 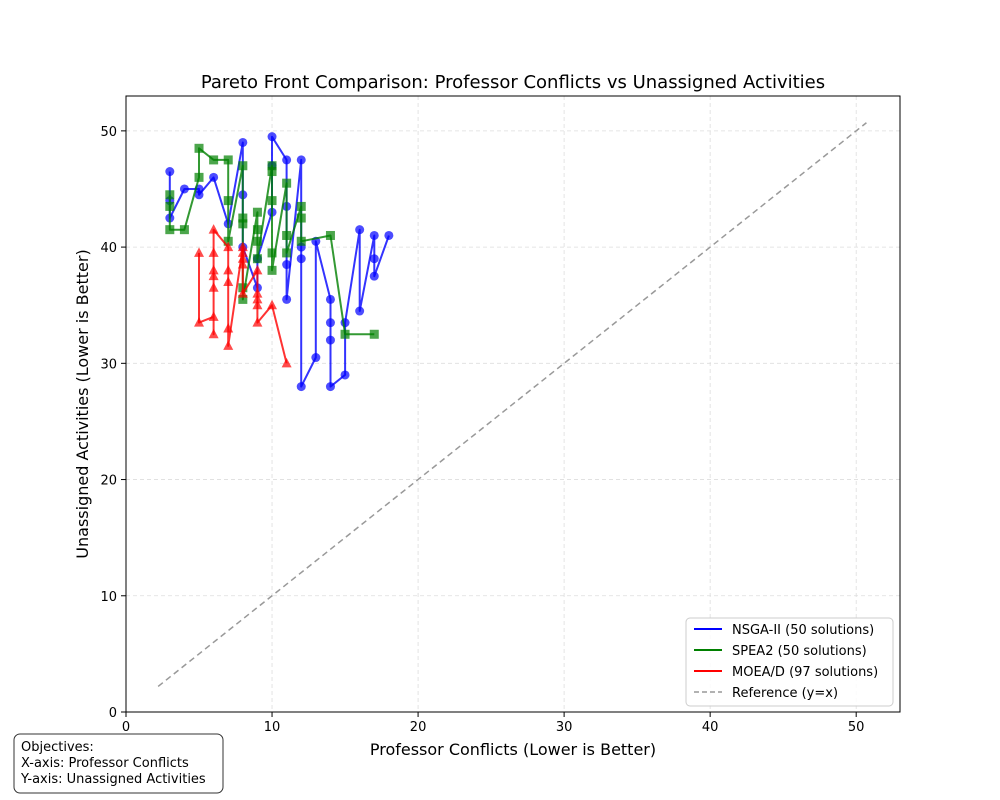 What do you see at coordinates (105, 763) in the screenshot?
I see `objectives-line-2: X-axis: Professor Conflicts` at bounding box center [105, 763].